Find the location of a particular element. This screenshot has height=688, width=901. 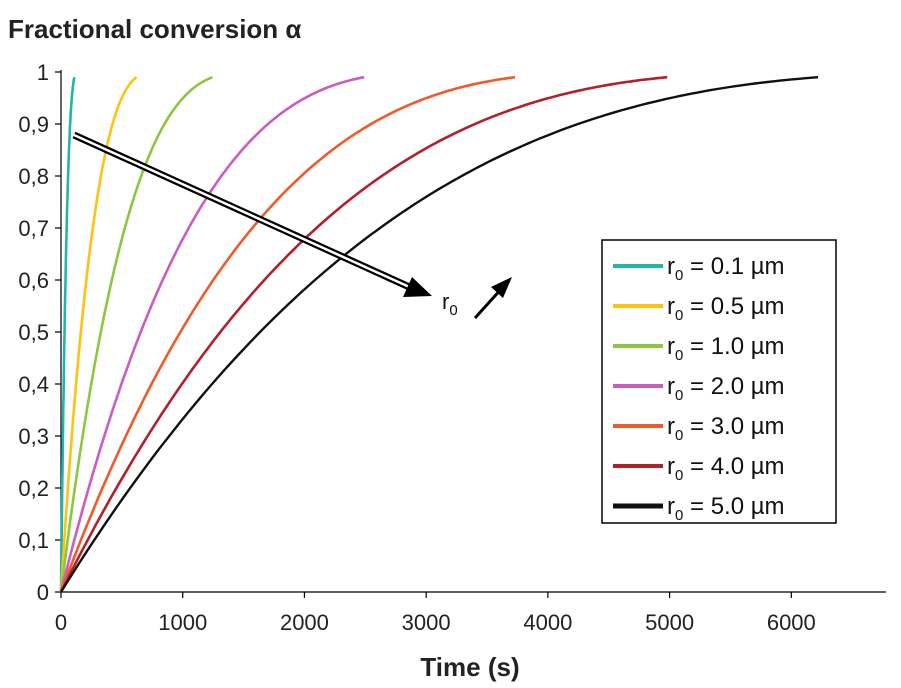

legend-label: r0 = 2.0 µm is located at coordinates (726, 388).